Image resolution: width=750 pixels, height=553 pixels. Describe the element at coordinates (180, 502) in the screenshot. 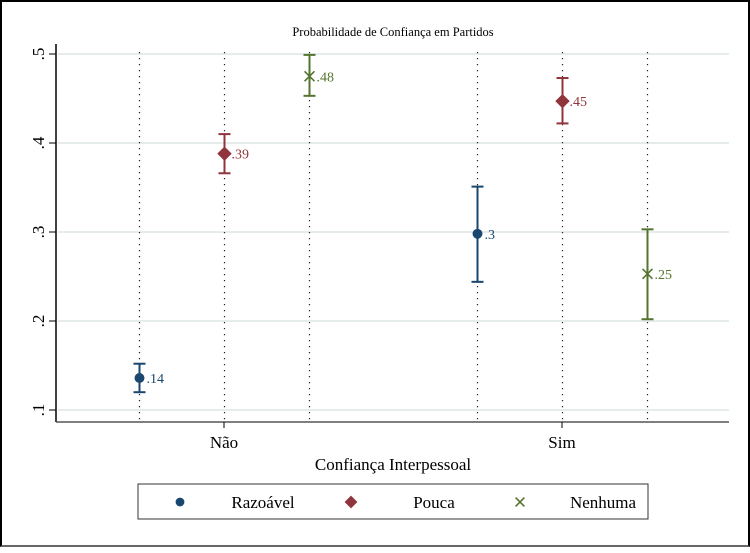

I see `legend-marker-circle-icon` at that location.